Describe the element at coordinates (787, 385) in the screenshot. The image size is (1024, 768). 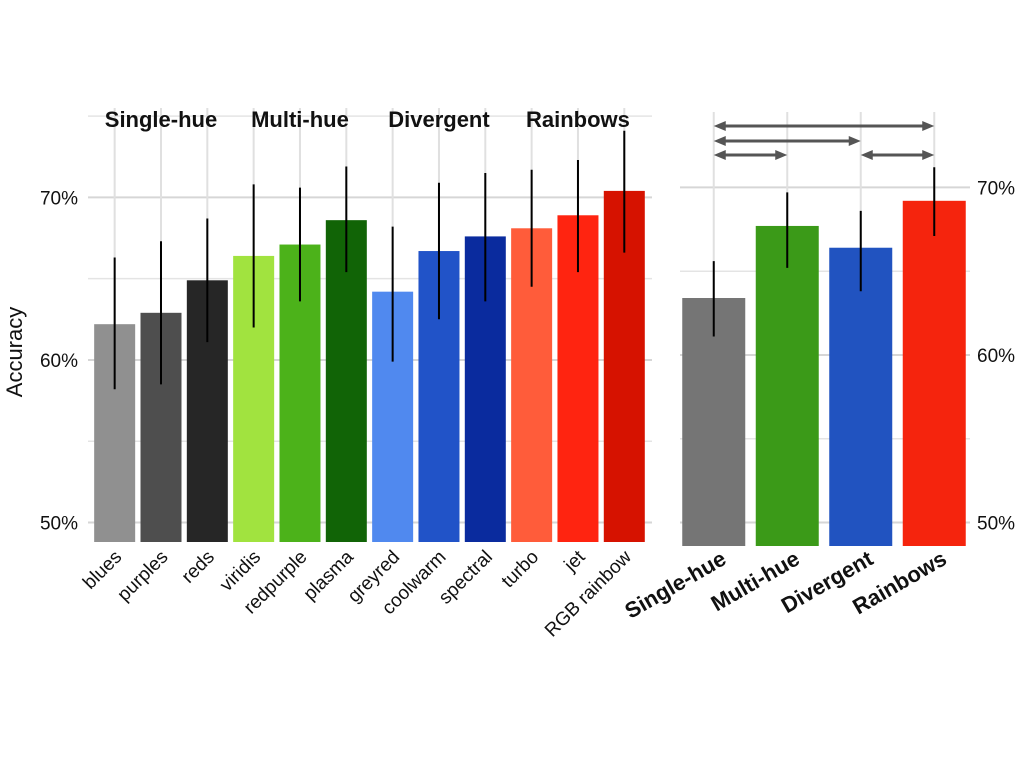
I see `bar-multi-hue` at that location.